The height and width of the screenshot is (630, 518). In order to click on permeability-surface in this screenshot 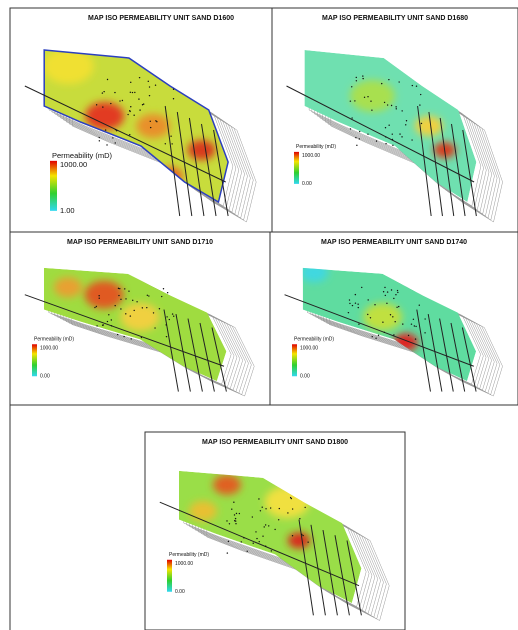, I will do `click(270, 537)`.